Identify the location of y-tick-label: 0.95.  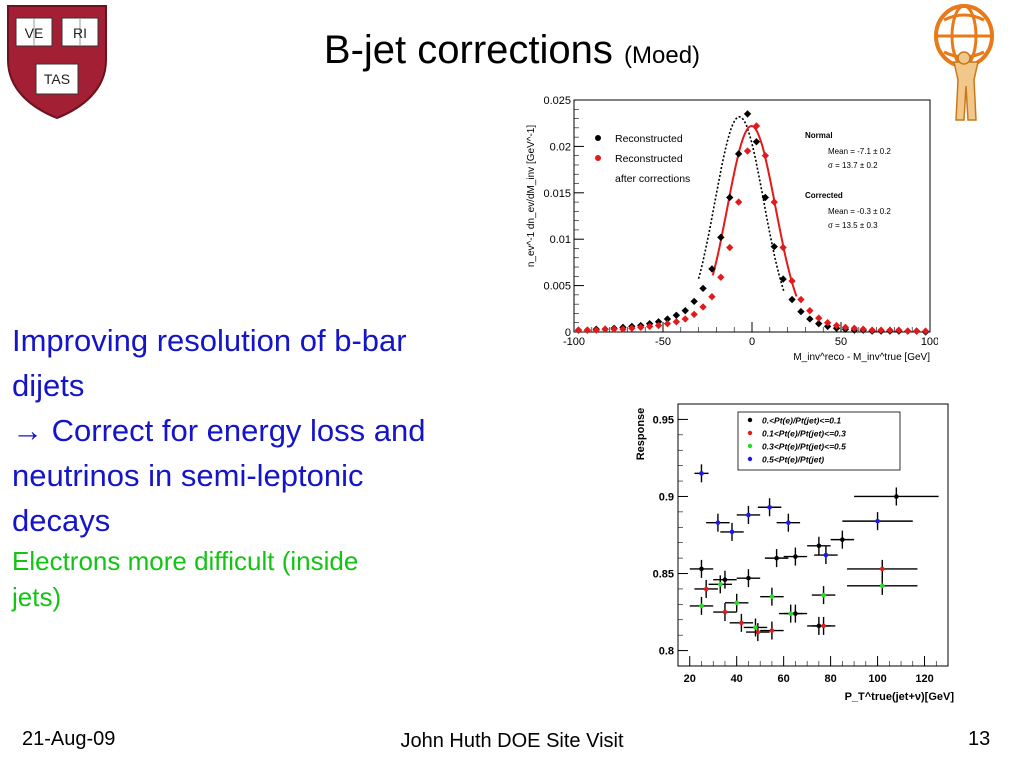
(663, 420).